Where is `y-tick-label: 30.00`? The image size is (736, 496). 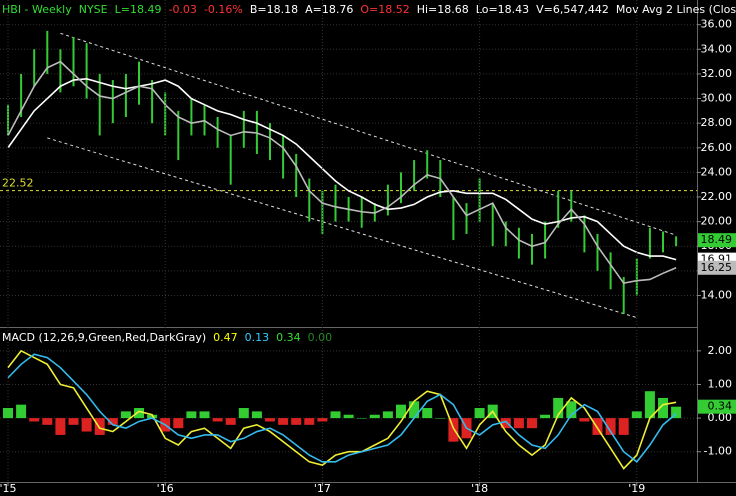
y-tick-label: 30.00 is located at coordinates (717, 98).